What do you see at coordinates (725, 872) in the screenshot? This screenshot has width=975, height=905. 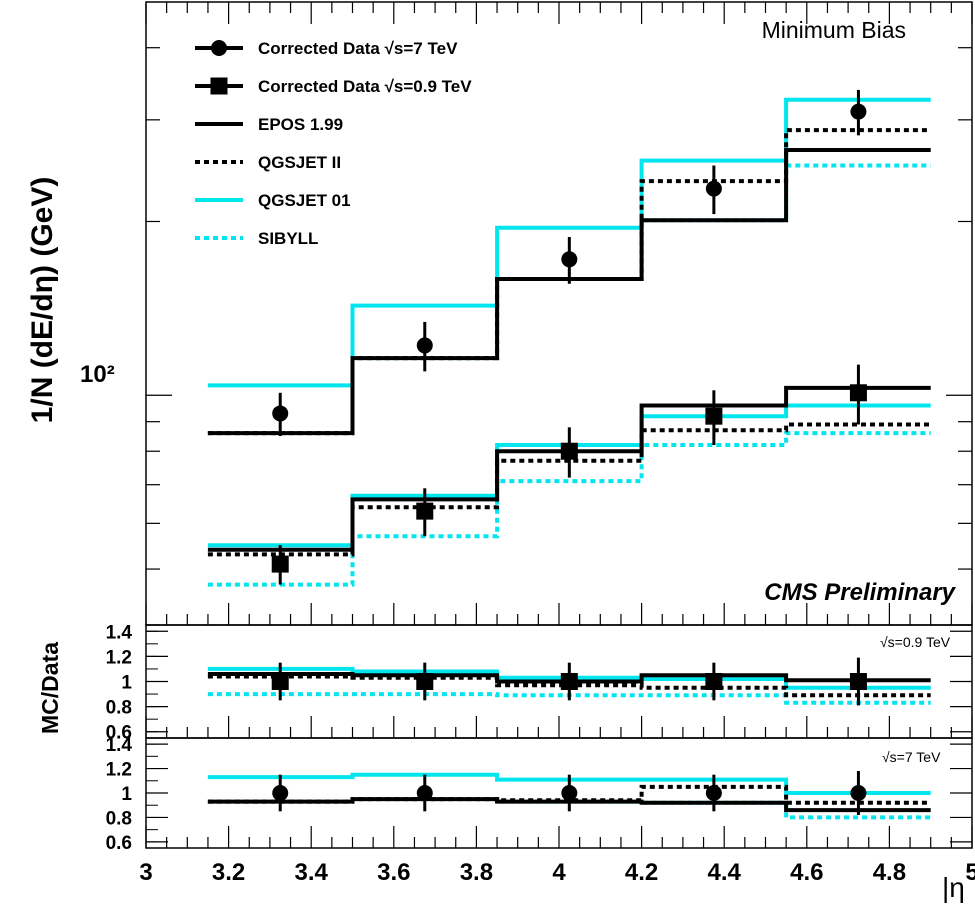 I see `x-tick-label: 4.4` at bounding box center [725, 872].